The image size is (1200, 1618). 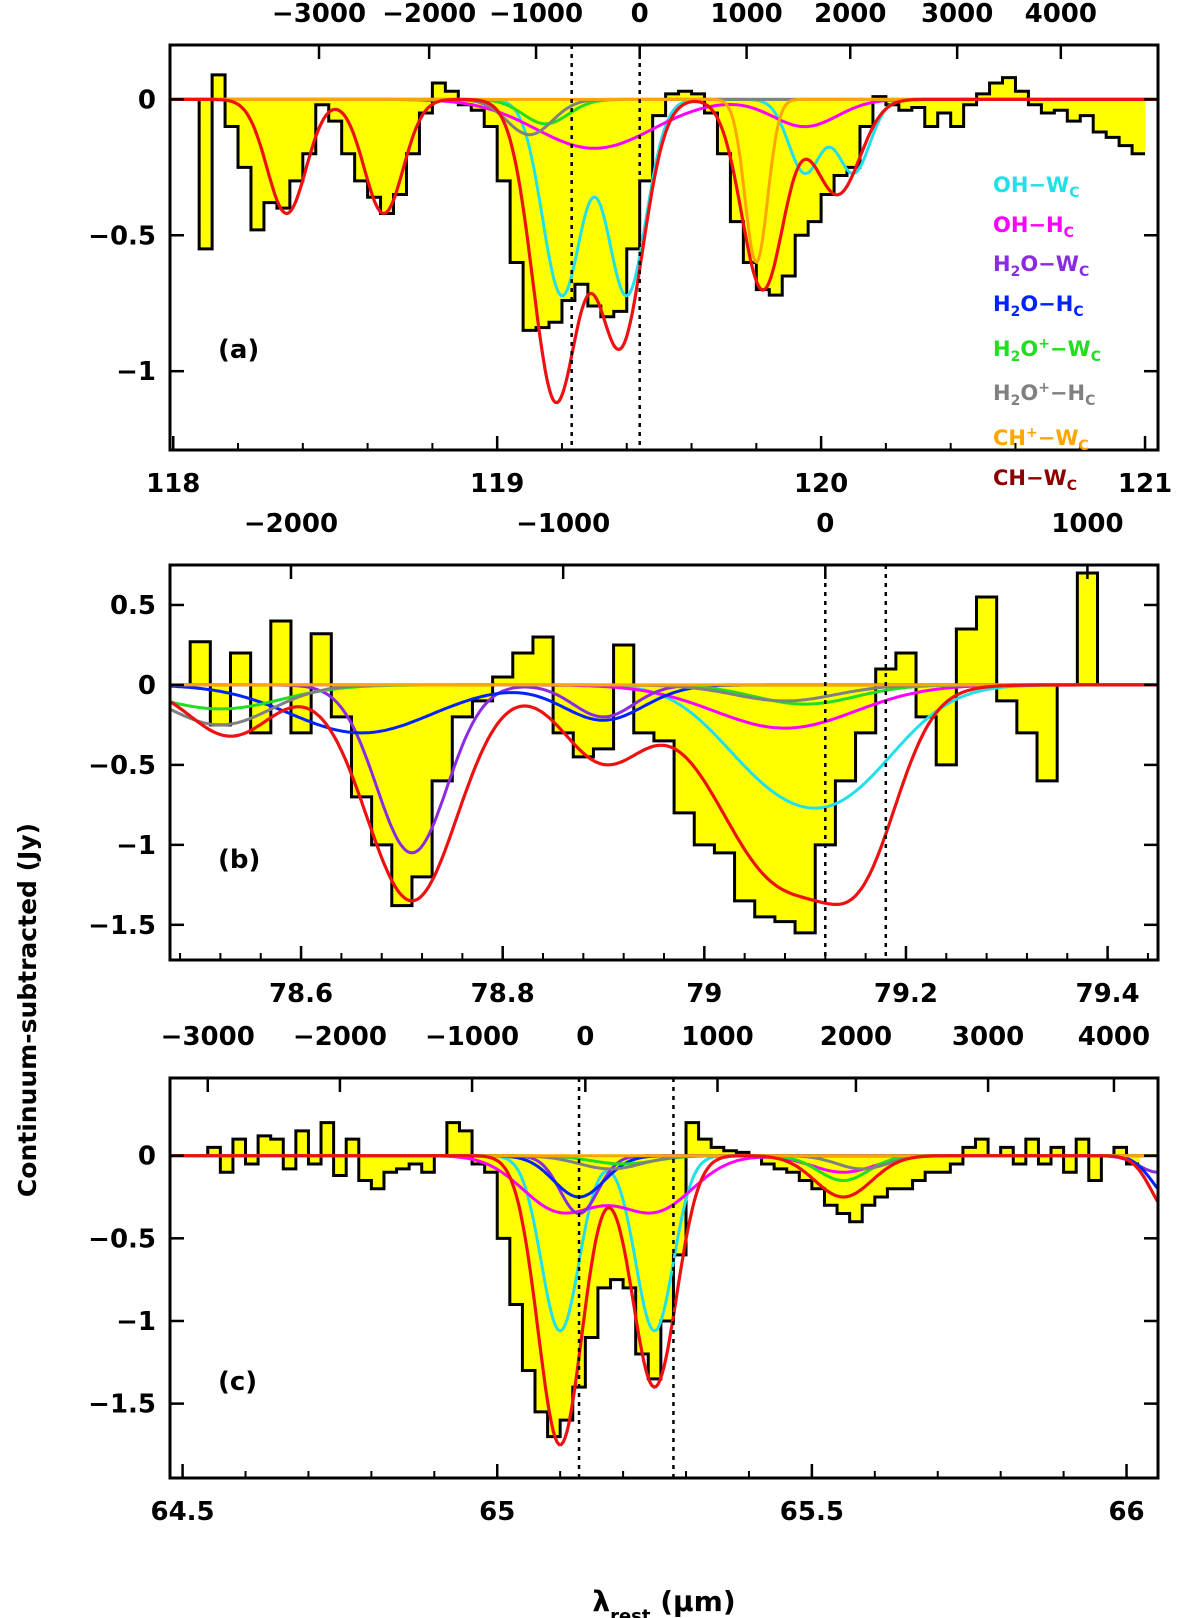 I want to click on x-tick-label: 120, so click(x=821, y=484).